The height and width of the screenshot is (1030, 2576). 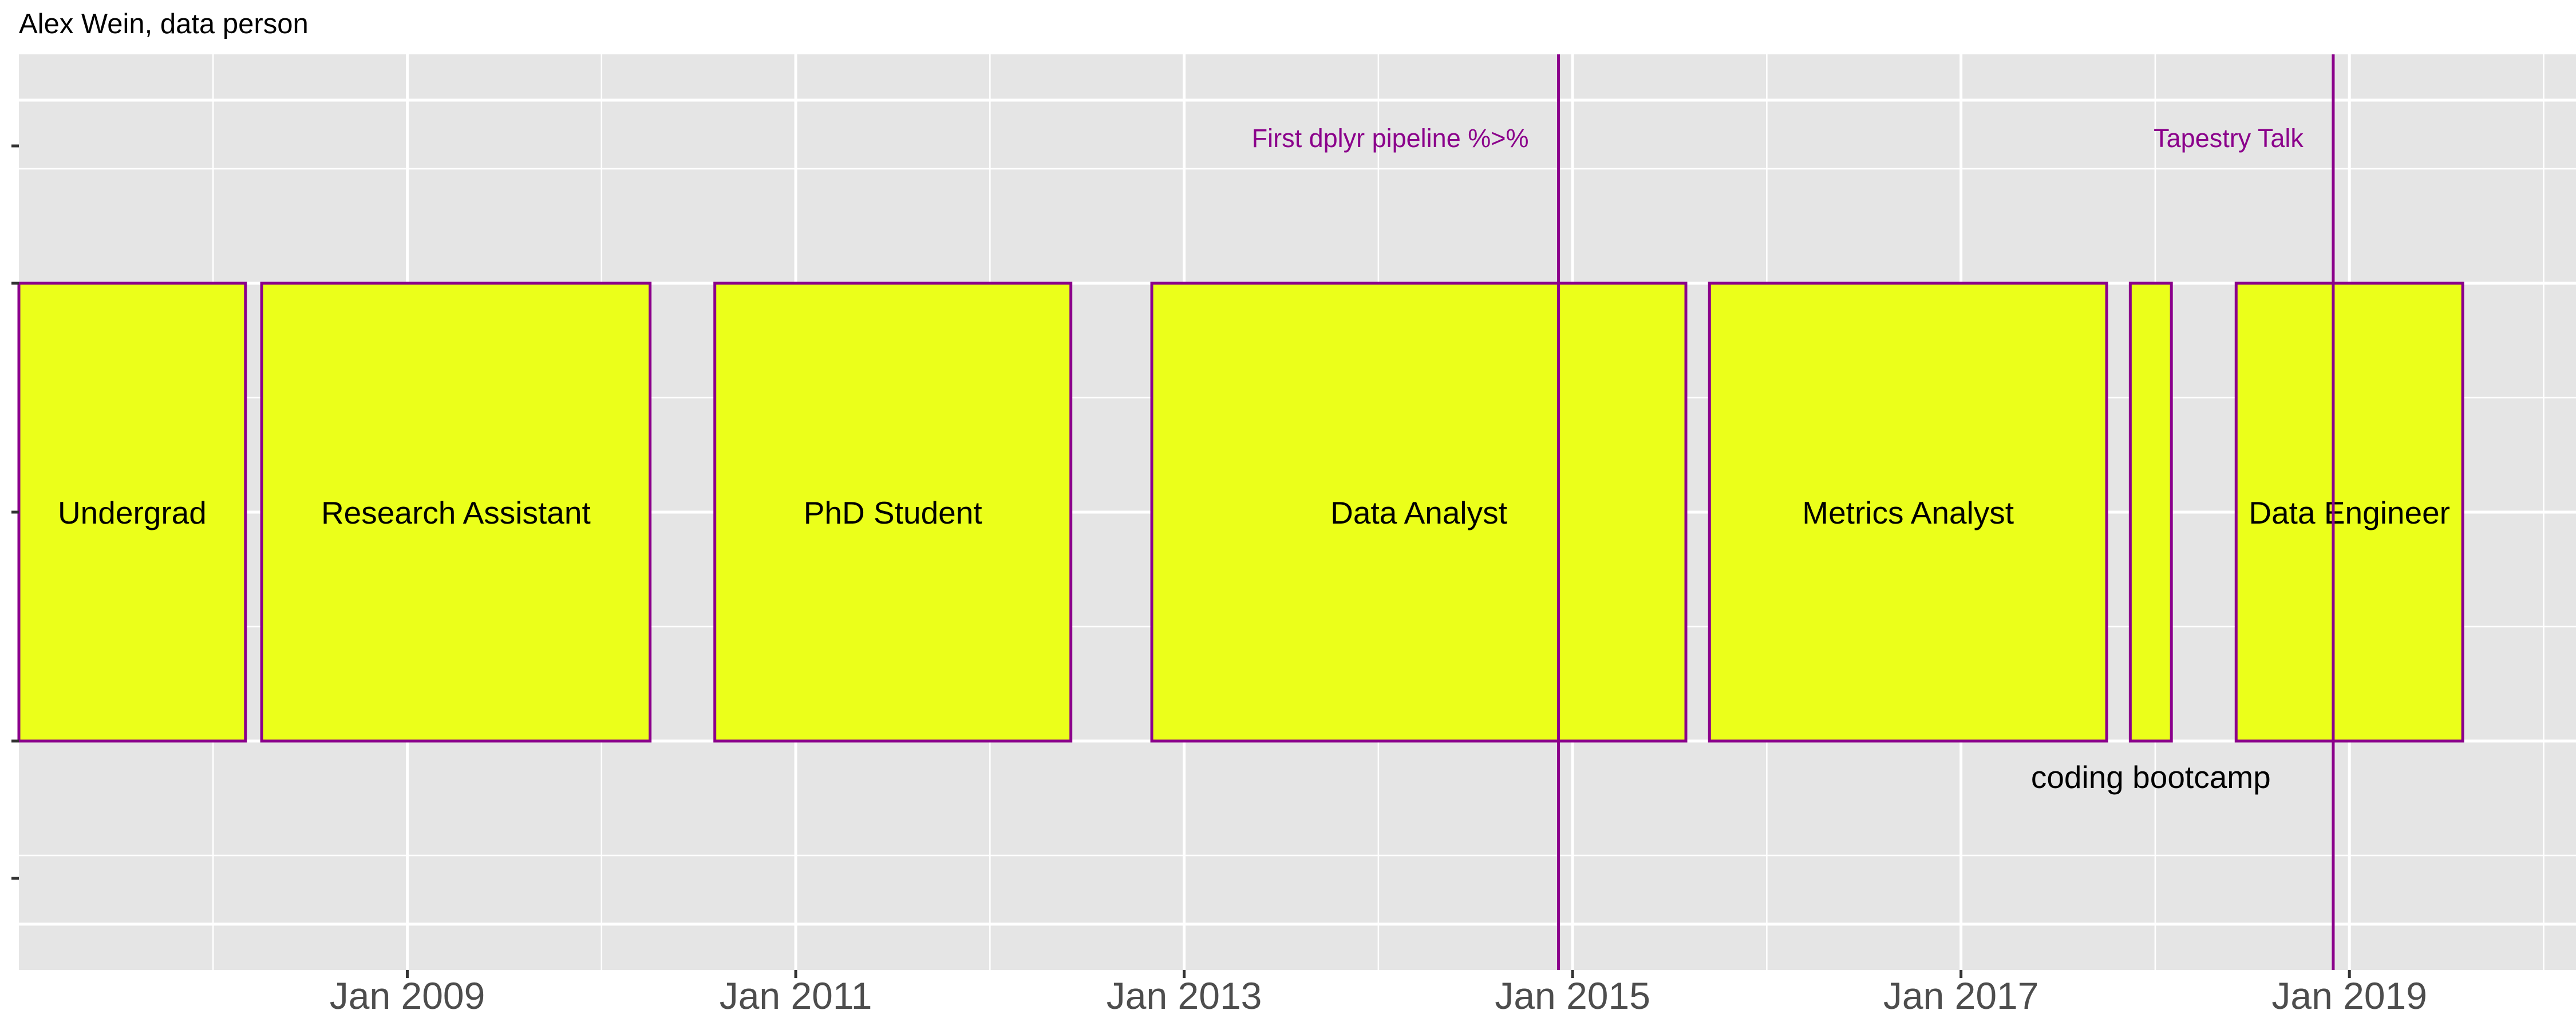 I want to click on chart-title: Alex Wein, data person, so click(x=164, y=24).